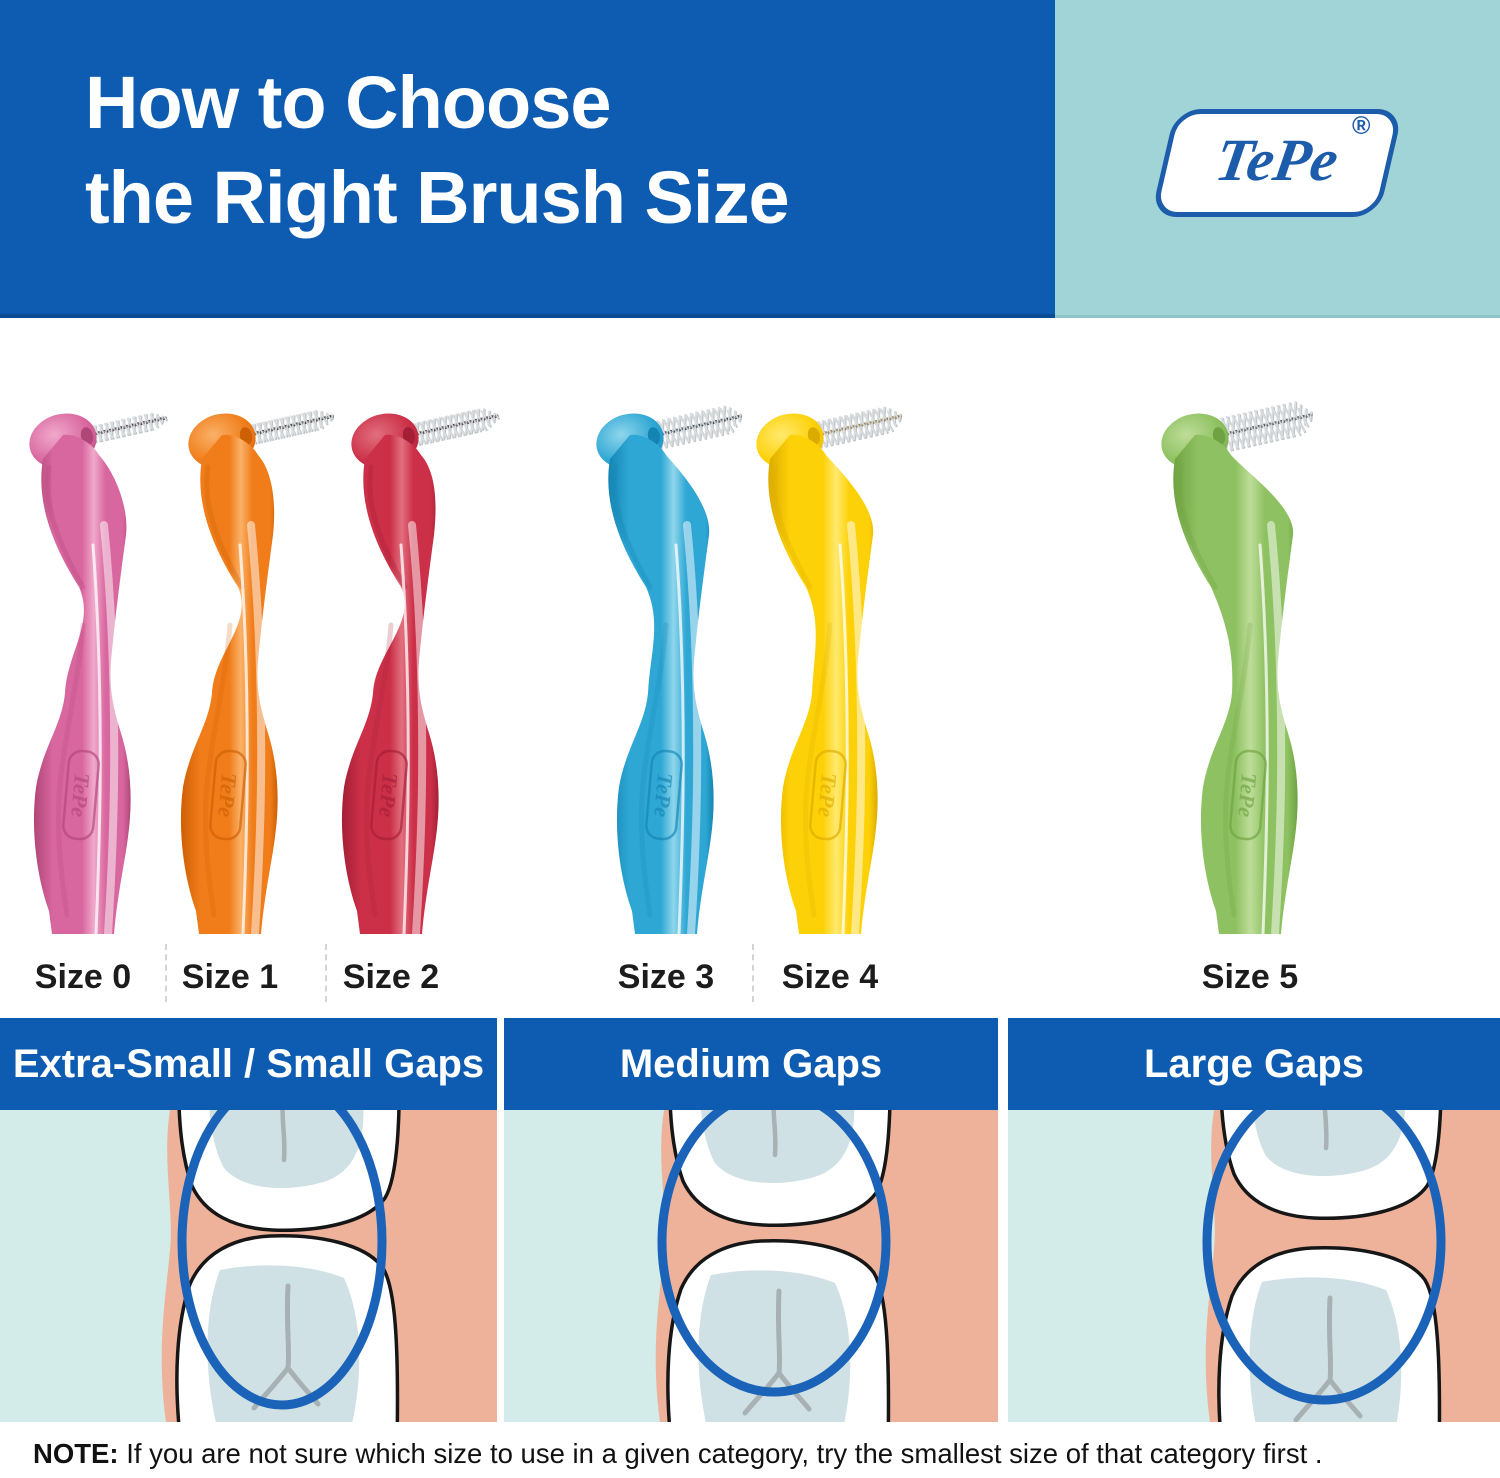 This screenshot has height=1478, width=1500. What do you see at coordinates (669, 671) in the screenshot?
I see `brush-size-3: TePe` at bounding box center [669, 671].